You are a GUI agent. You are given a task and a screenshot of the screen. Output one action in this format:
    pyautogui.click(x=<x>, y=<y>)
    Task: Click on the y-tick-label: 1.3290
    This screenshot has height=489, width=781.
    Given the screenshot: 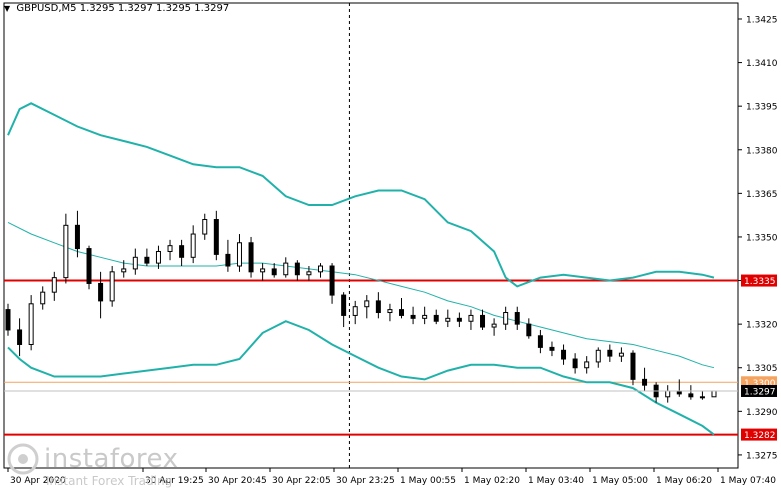 What is the action you would take?
    pyautogui.click(x=762, y=413)
    